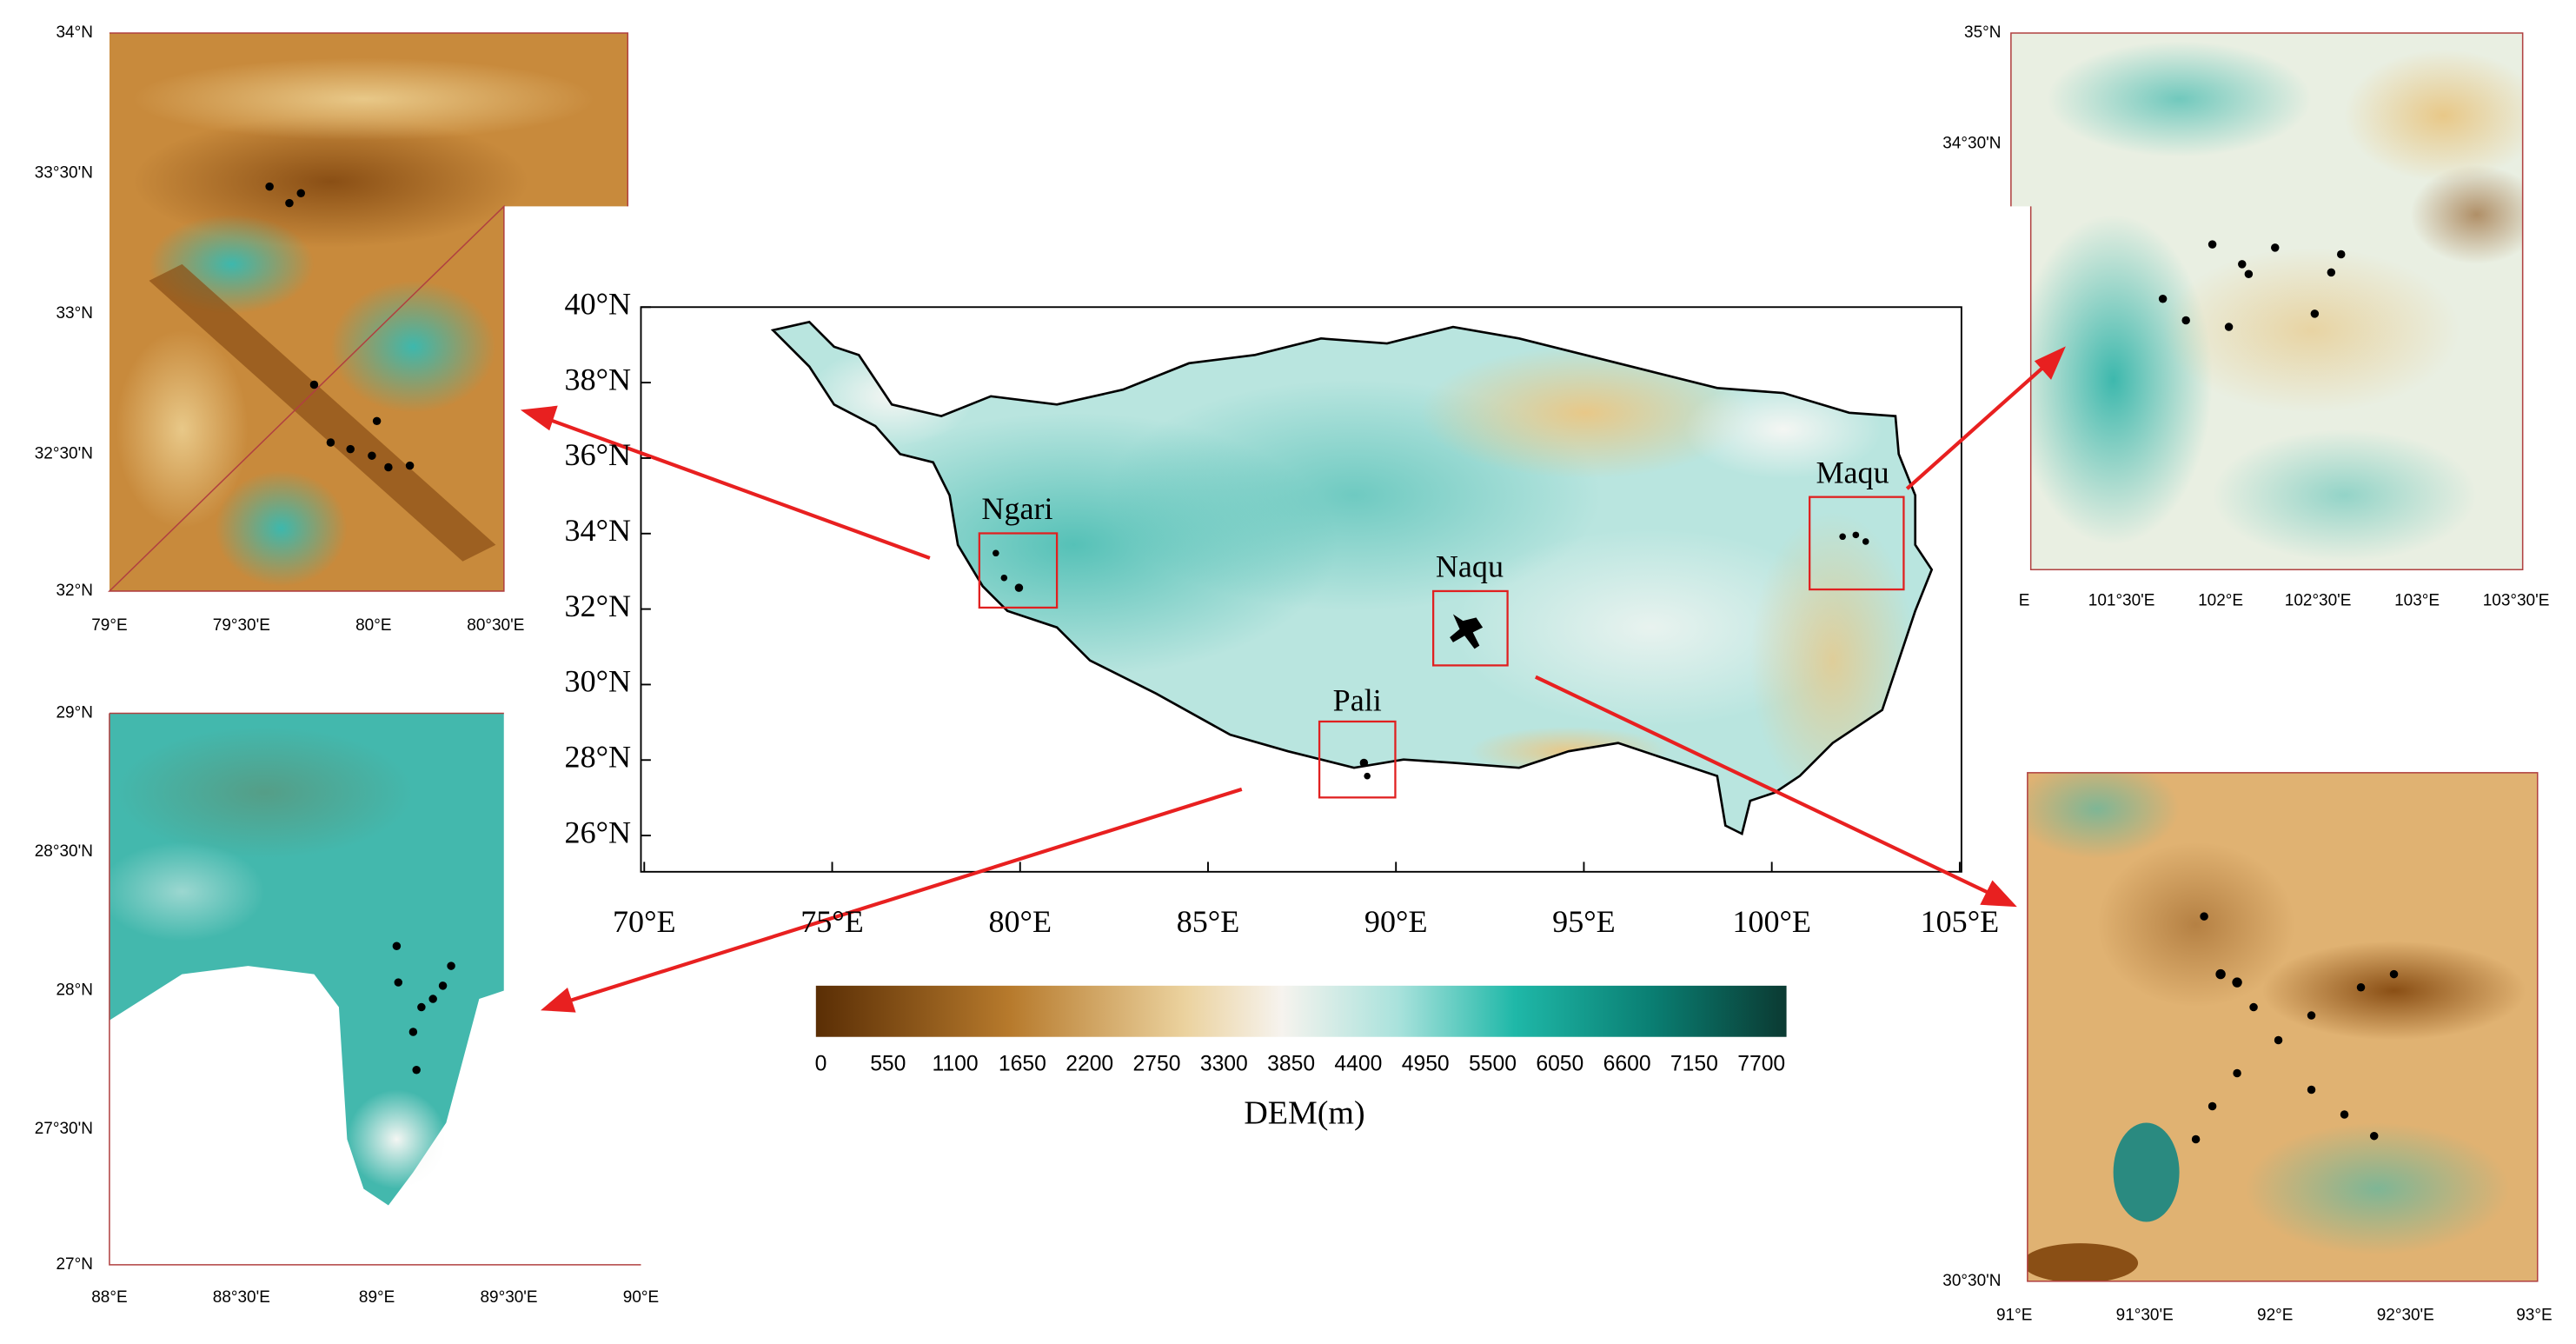 This screenshot has width=2576, height=1344. I want to click on region-label: Pali, so click(1357, 699).